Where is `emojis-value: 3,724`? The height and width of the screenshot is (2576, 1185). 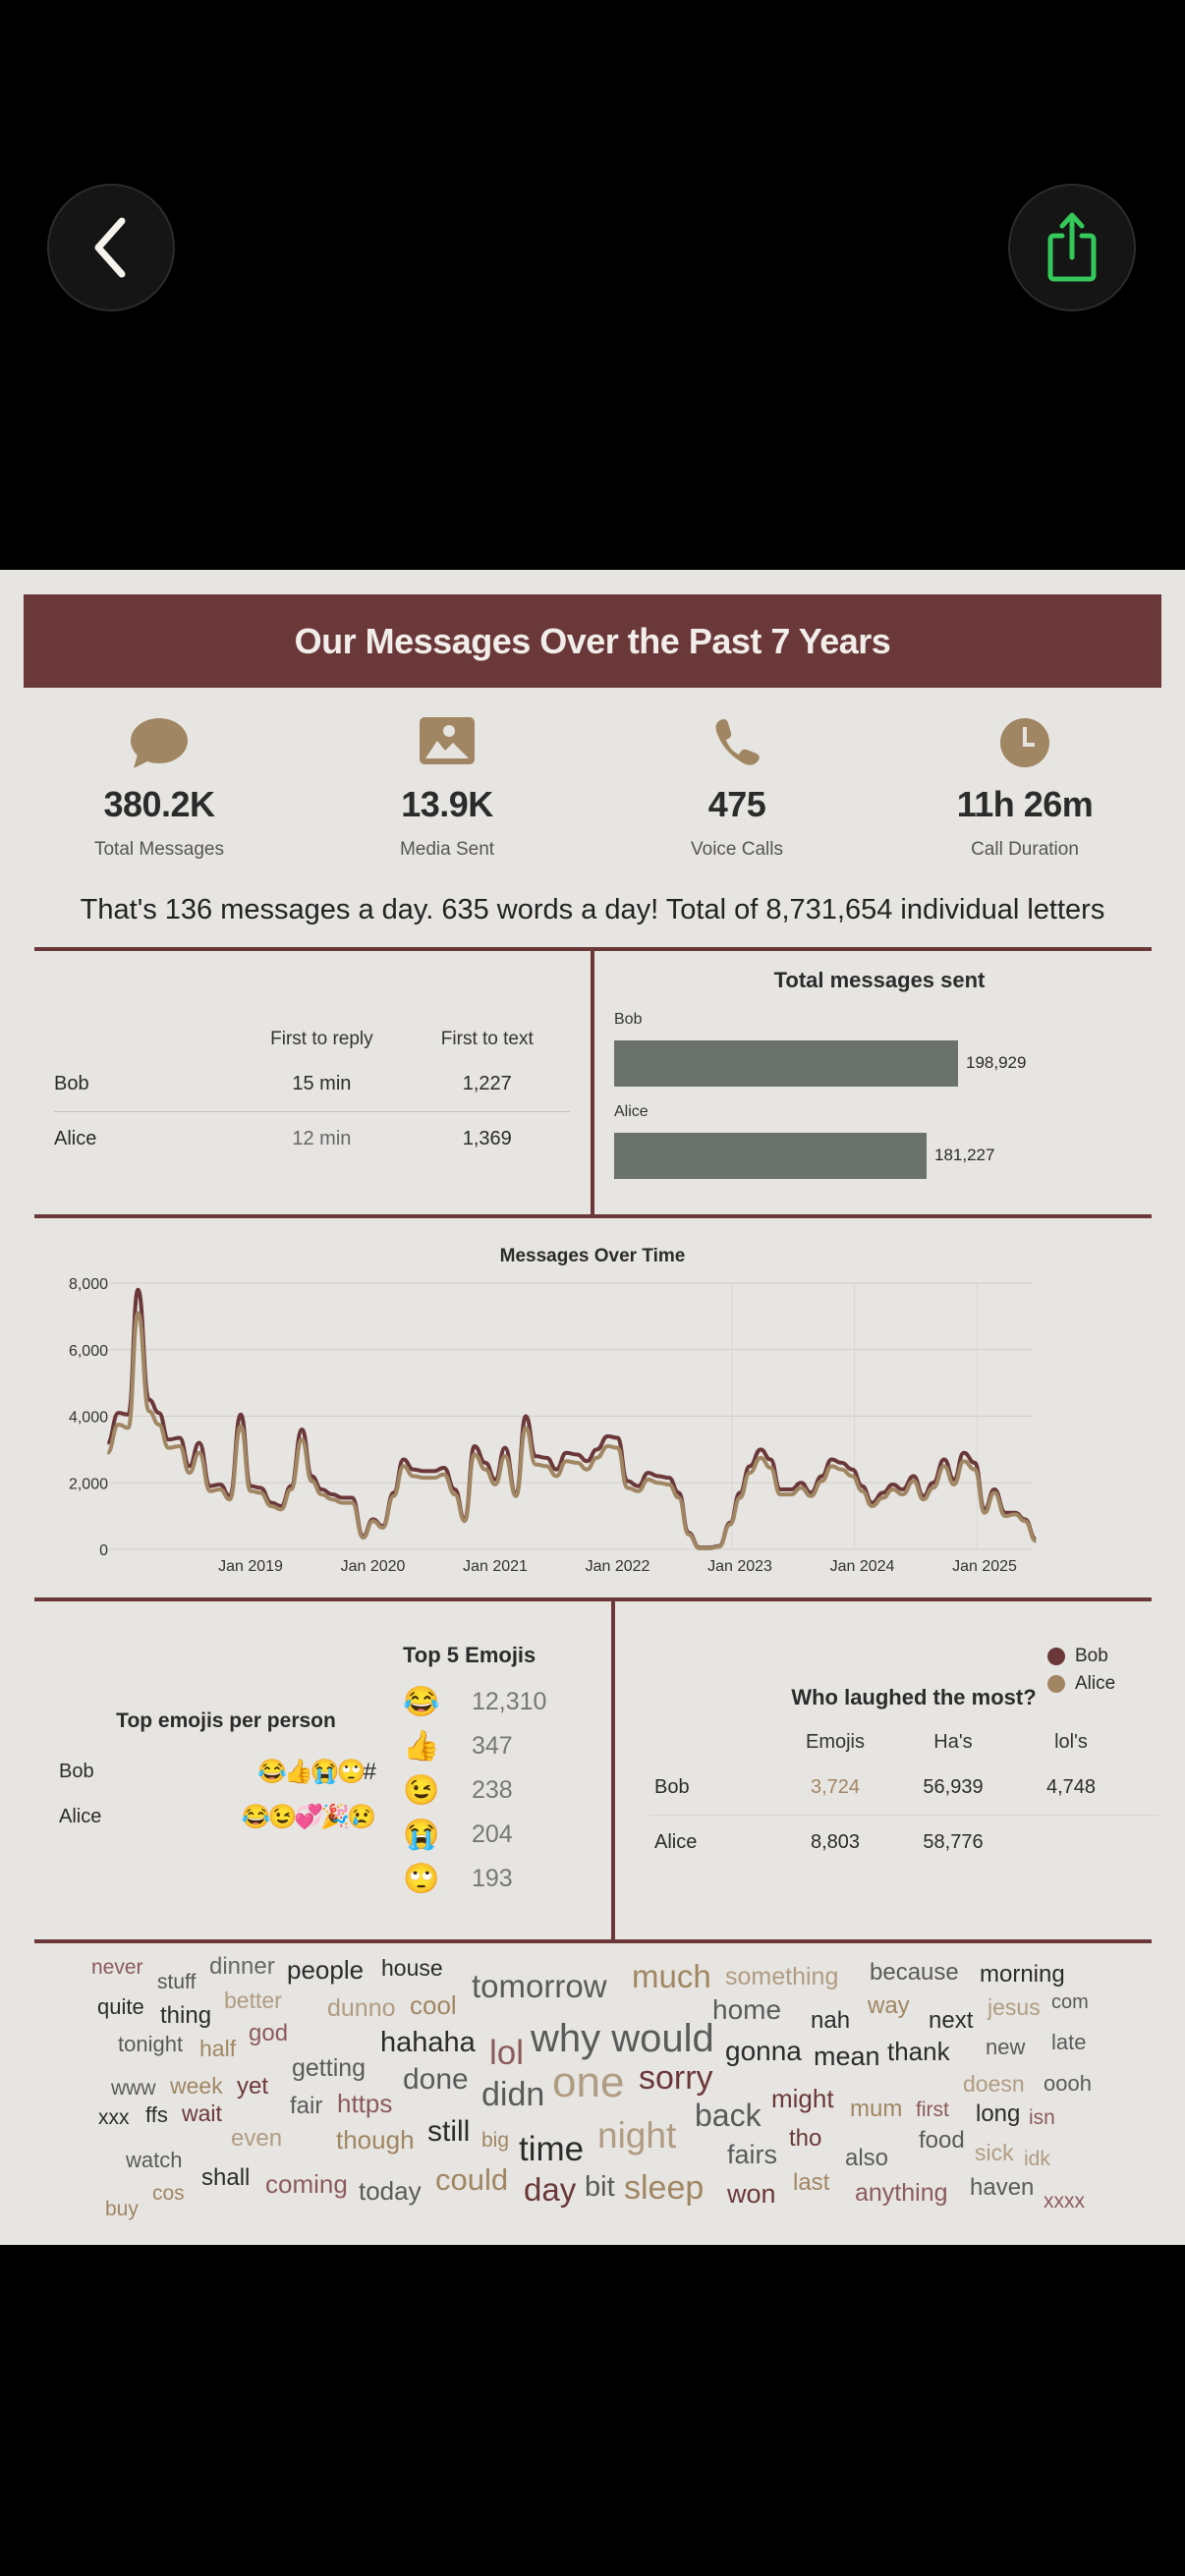 emojis-value: 3,724 is located at coordinates (836, 1786).